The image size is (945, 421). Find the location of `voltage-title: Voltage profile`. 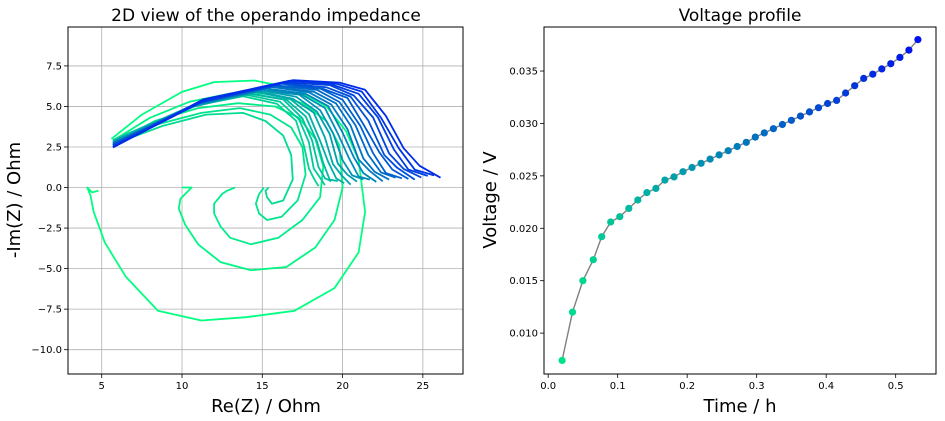

voltage-title: Voltage profile is located at coordinates (740, 16).